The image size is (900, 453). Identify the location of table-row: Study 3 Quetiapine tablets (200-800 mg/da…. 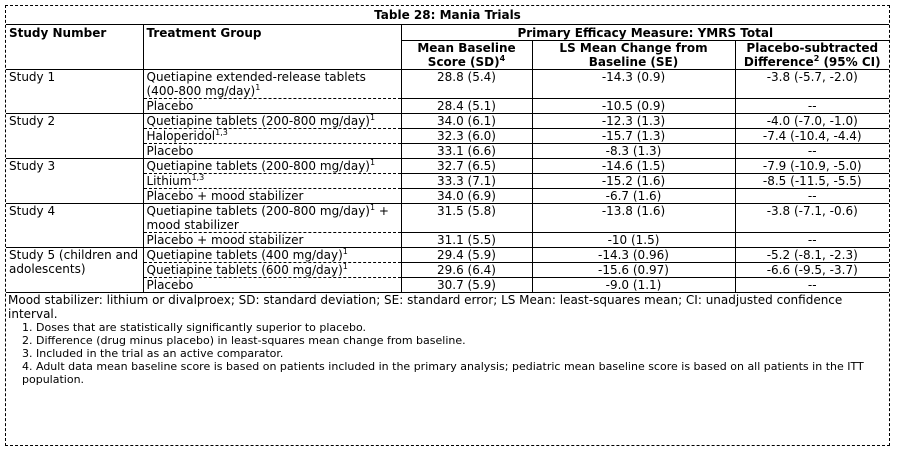
(447, 181).